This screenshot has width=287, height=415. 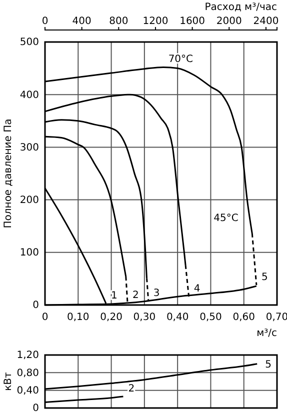 What do you see at coordinates (29, 253) in the screenshot?
I see `y-tick-label: 100` at bounding box center [29, 253].